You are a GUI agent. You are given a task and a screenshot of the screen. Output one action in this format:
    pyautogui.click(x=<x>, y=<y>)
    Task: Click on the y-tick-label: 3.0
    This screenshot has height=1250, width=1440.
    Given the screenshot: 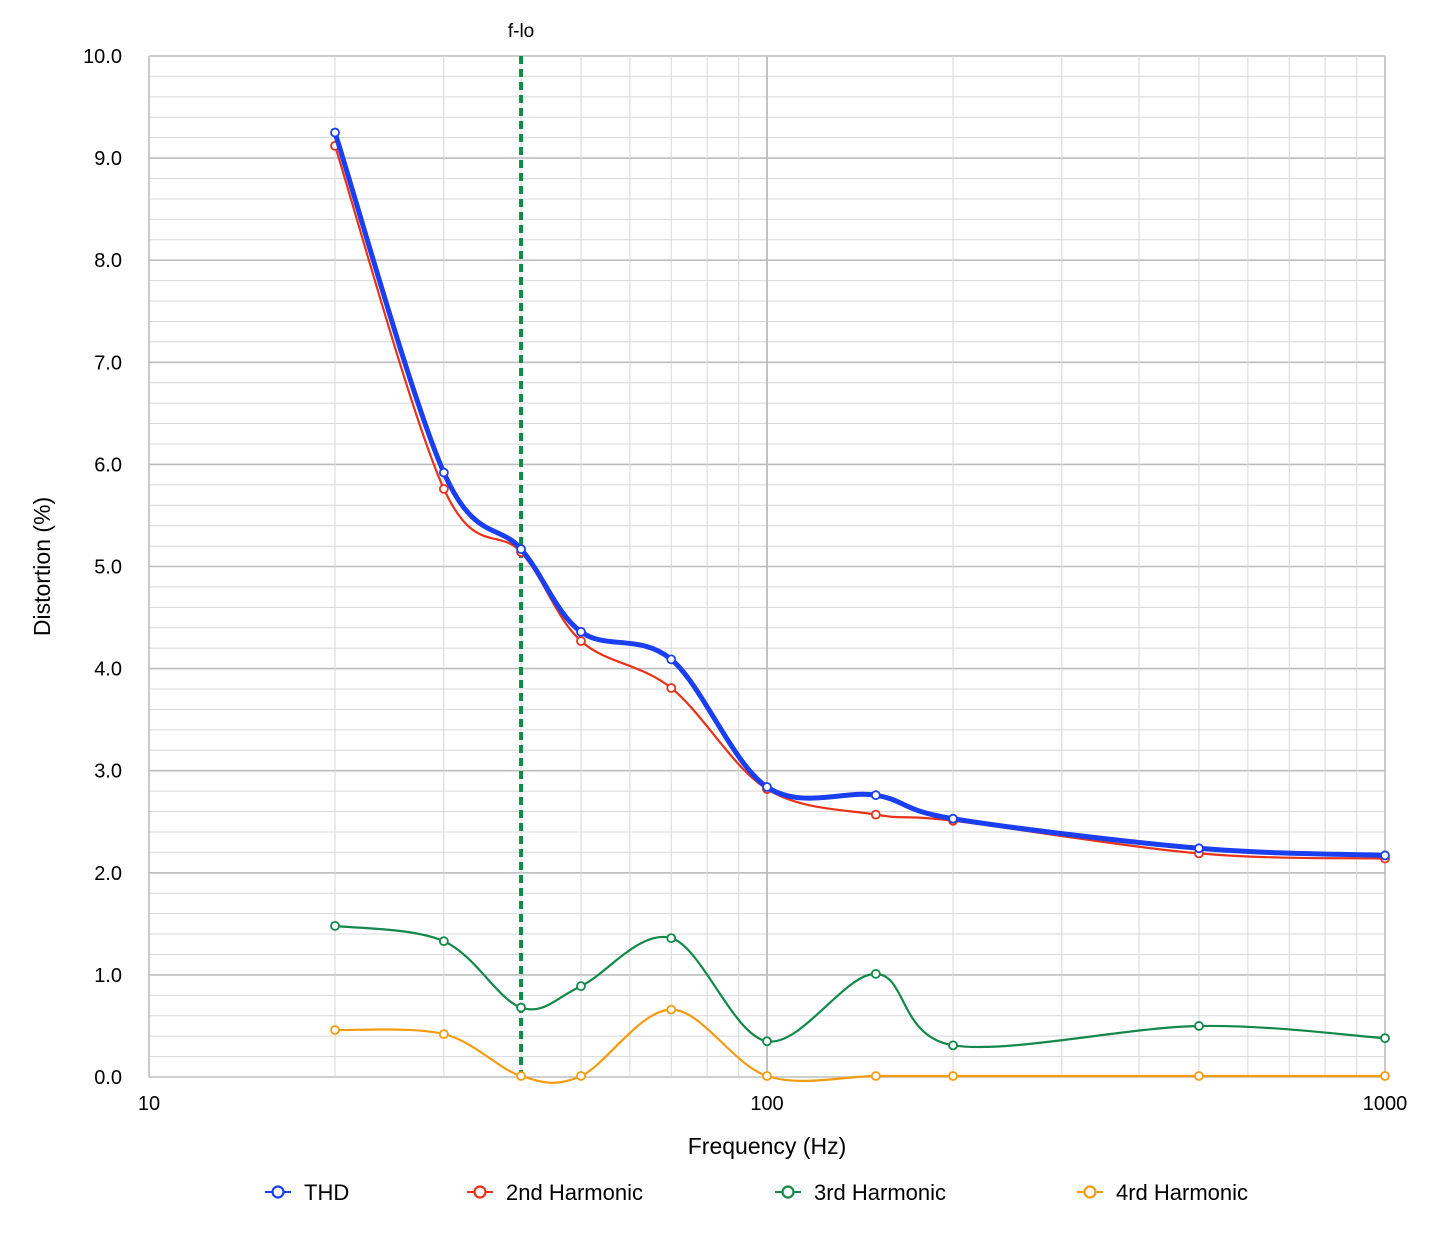 What is the action you would take?
    pyautogui.click(x=108, y=772)
    